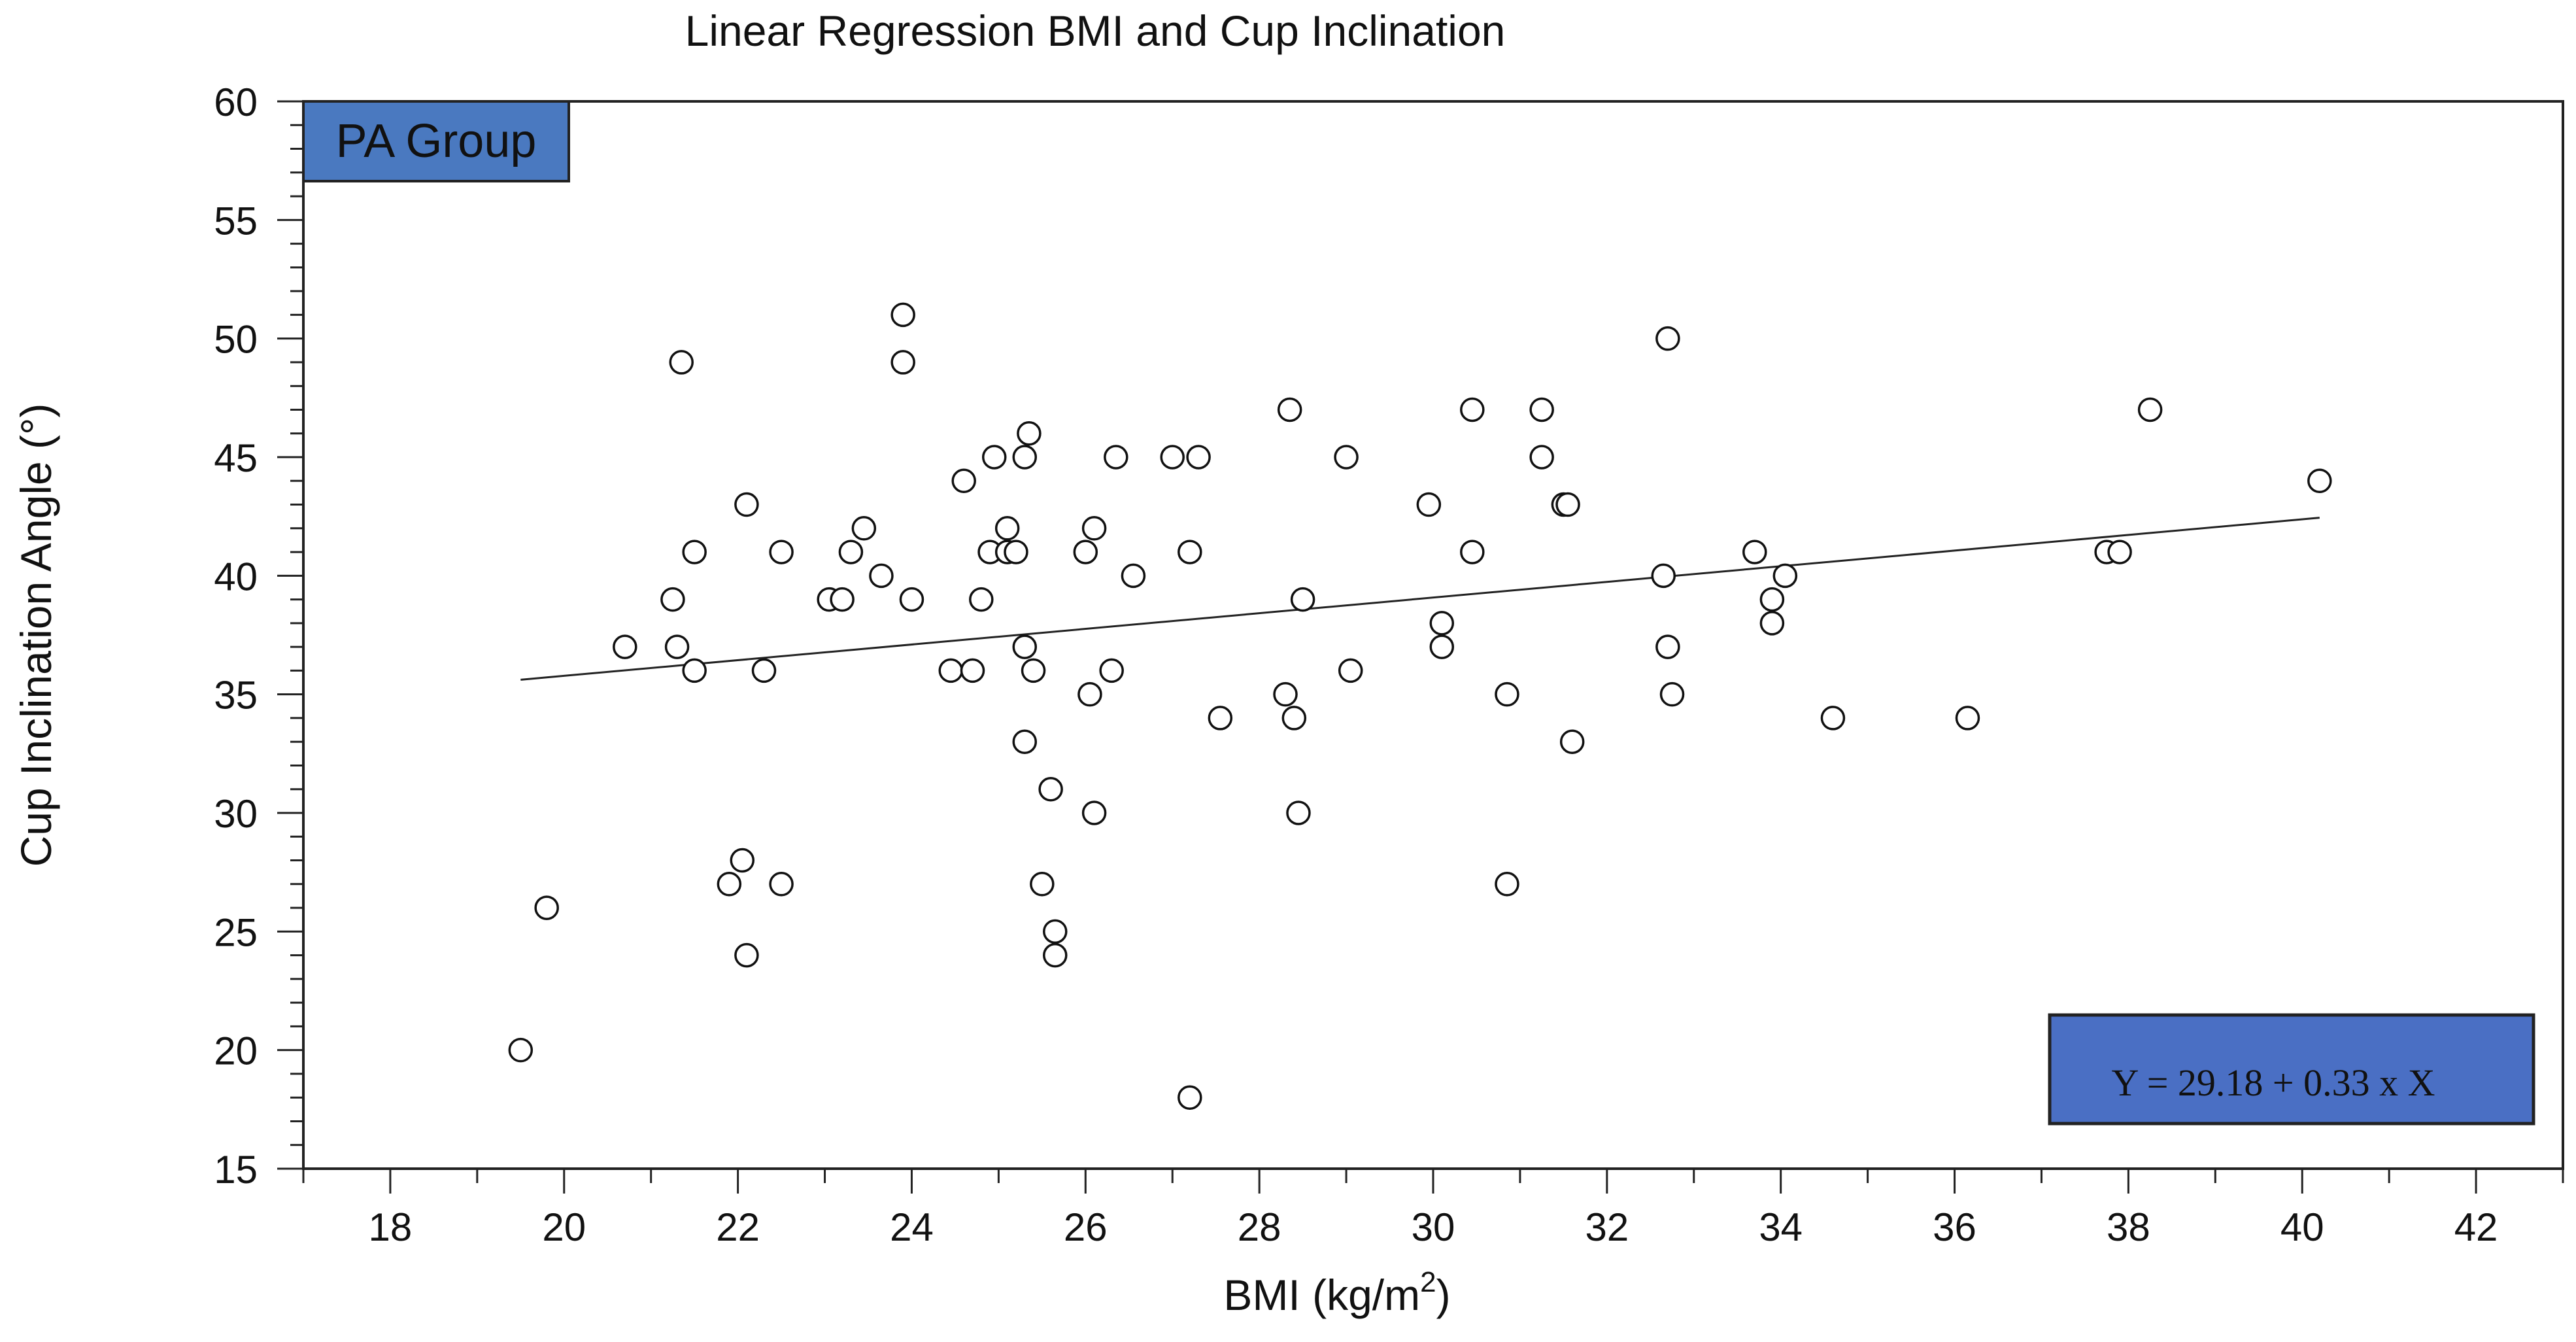 Image resolution: width=2576 pixels, height=1342 pixels. I want to click on equation-box: Y = 29.18 + 0.33 x X, so click(2291, 1069).